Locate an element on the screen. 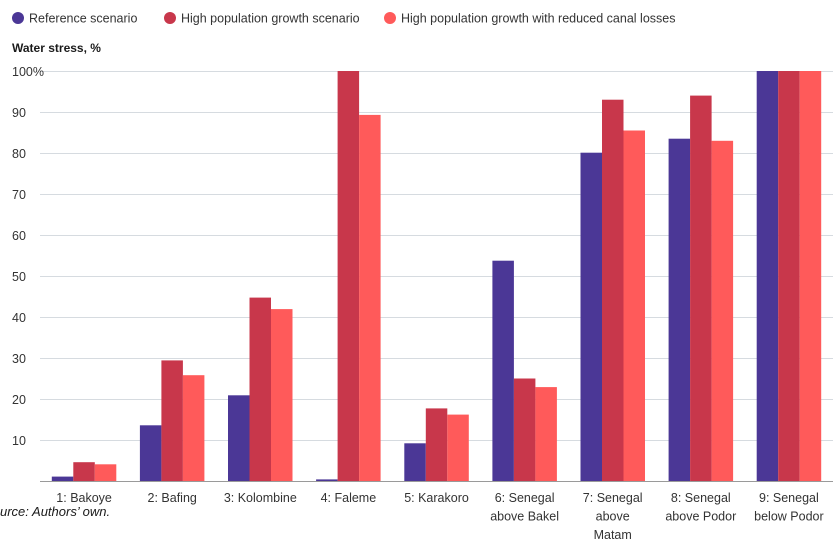 The width and height of the screenshot is (835, 545). y-tick-label: 60 is located at coordinates (19, 236).